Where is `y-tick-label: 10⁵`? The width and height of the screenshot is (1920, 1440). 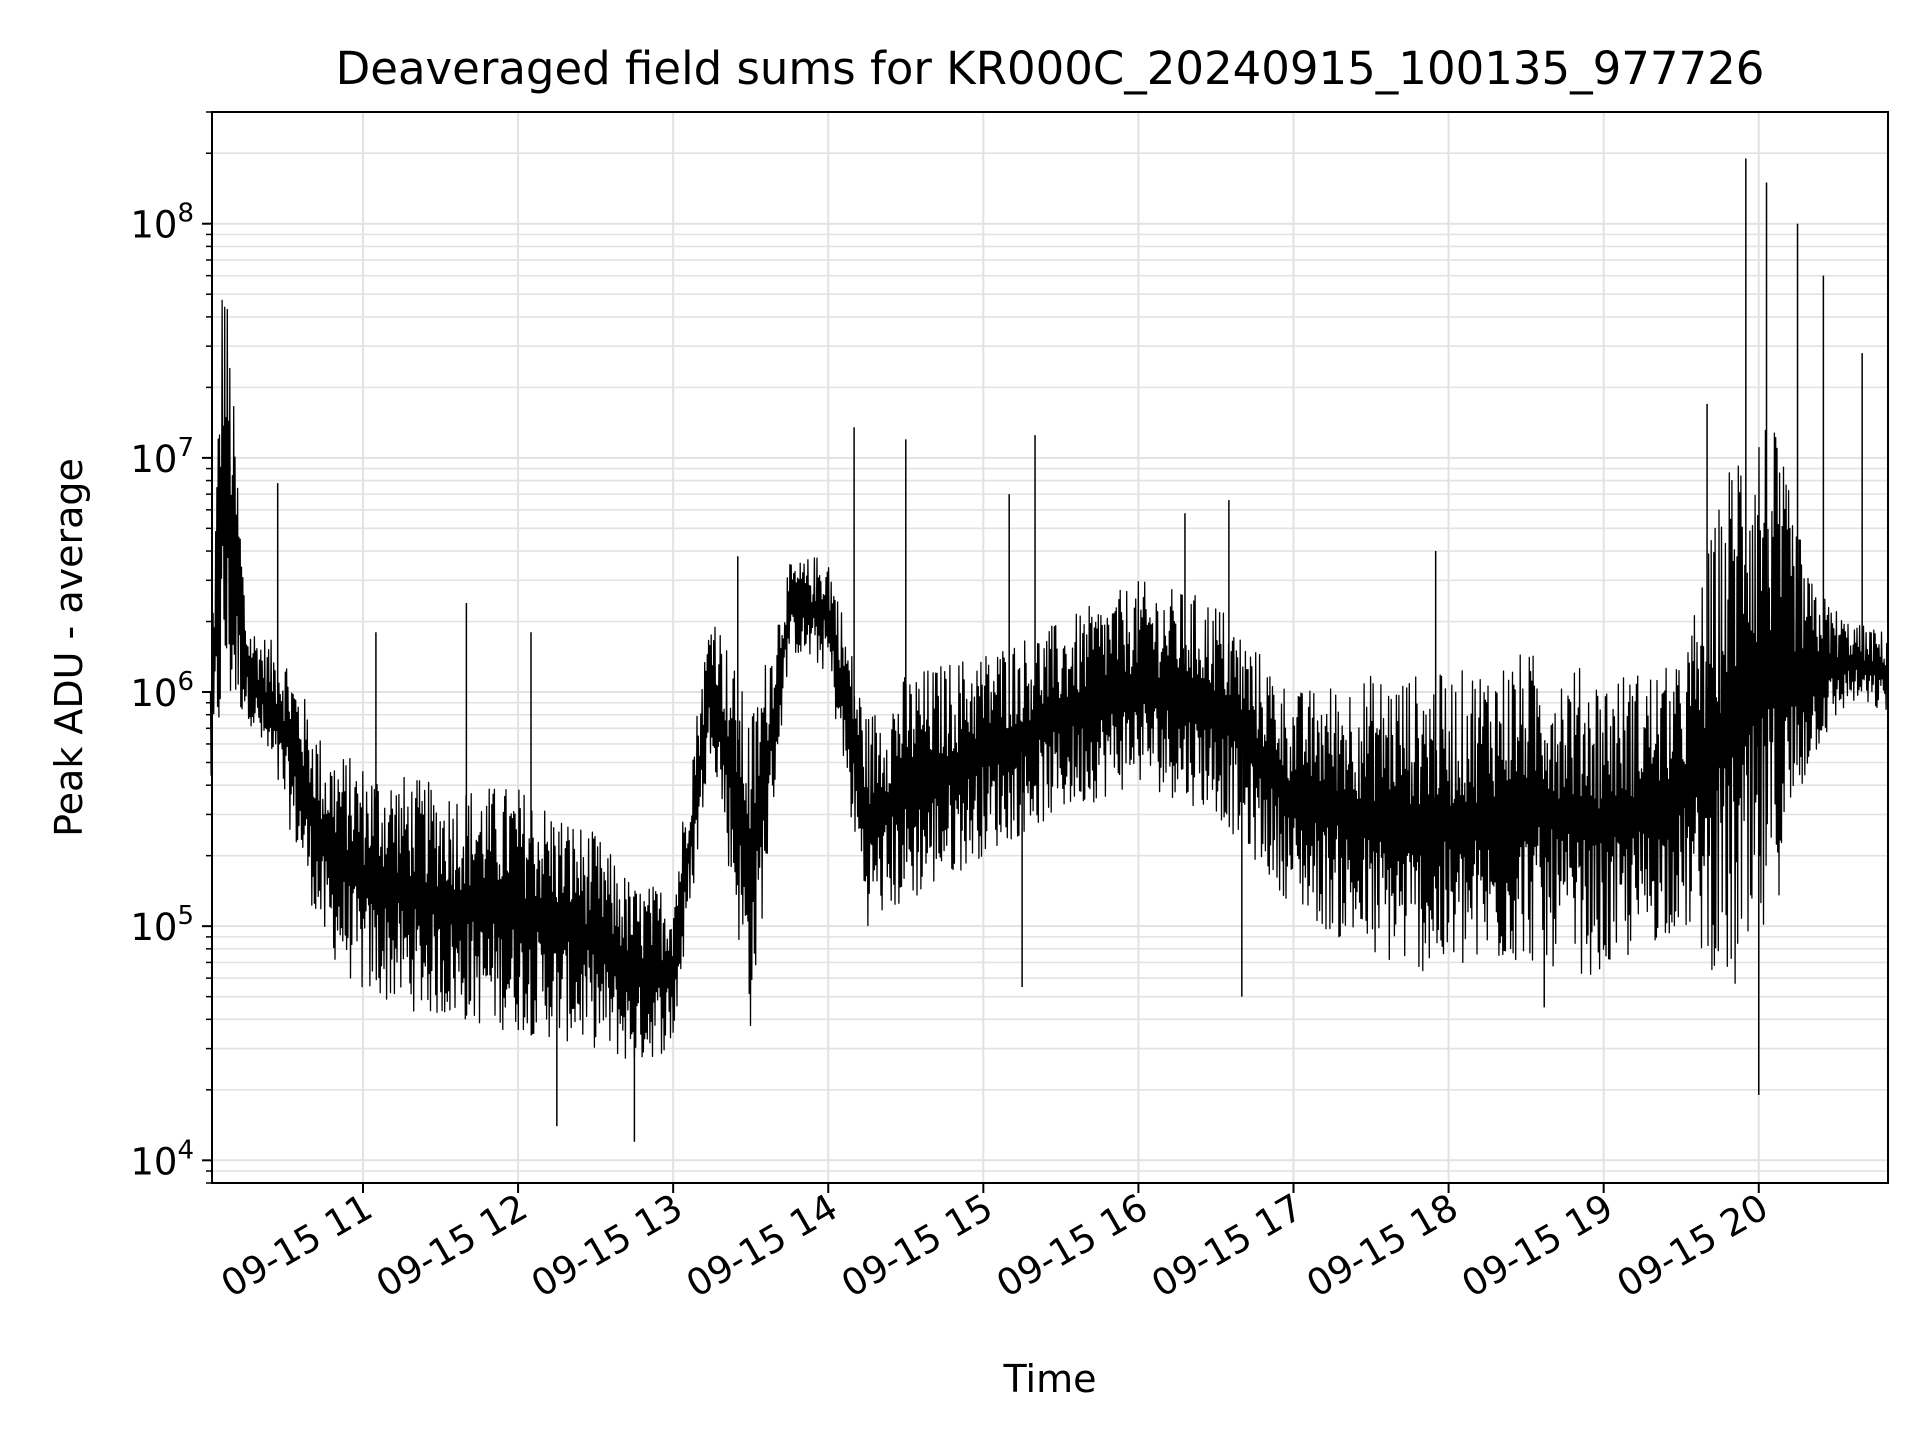
y-tick-label: 10⁵ is located at coordinates (162, 925).